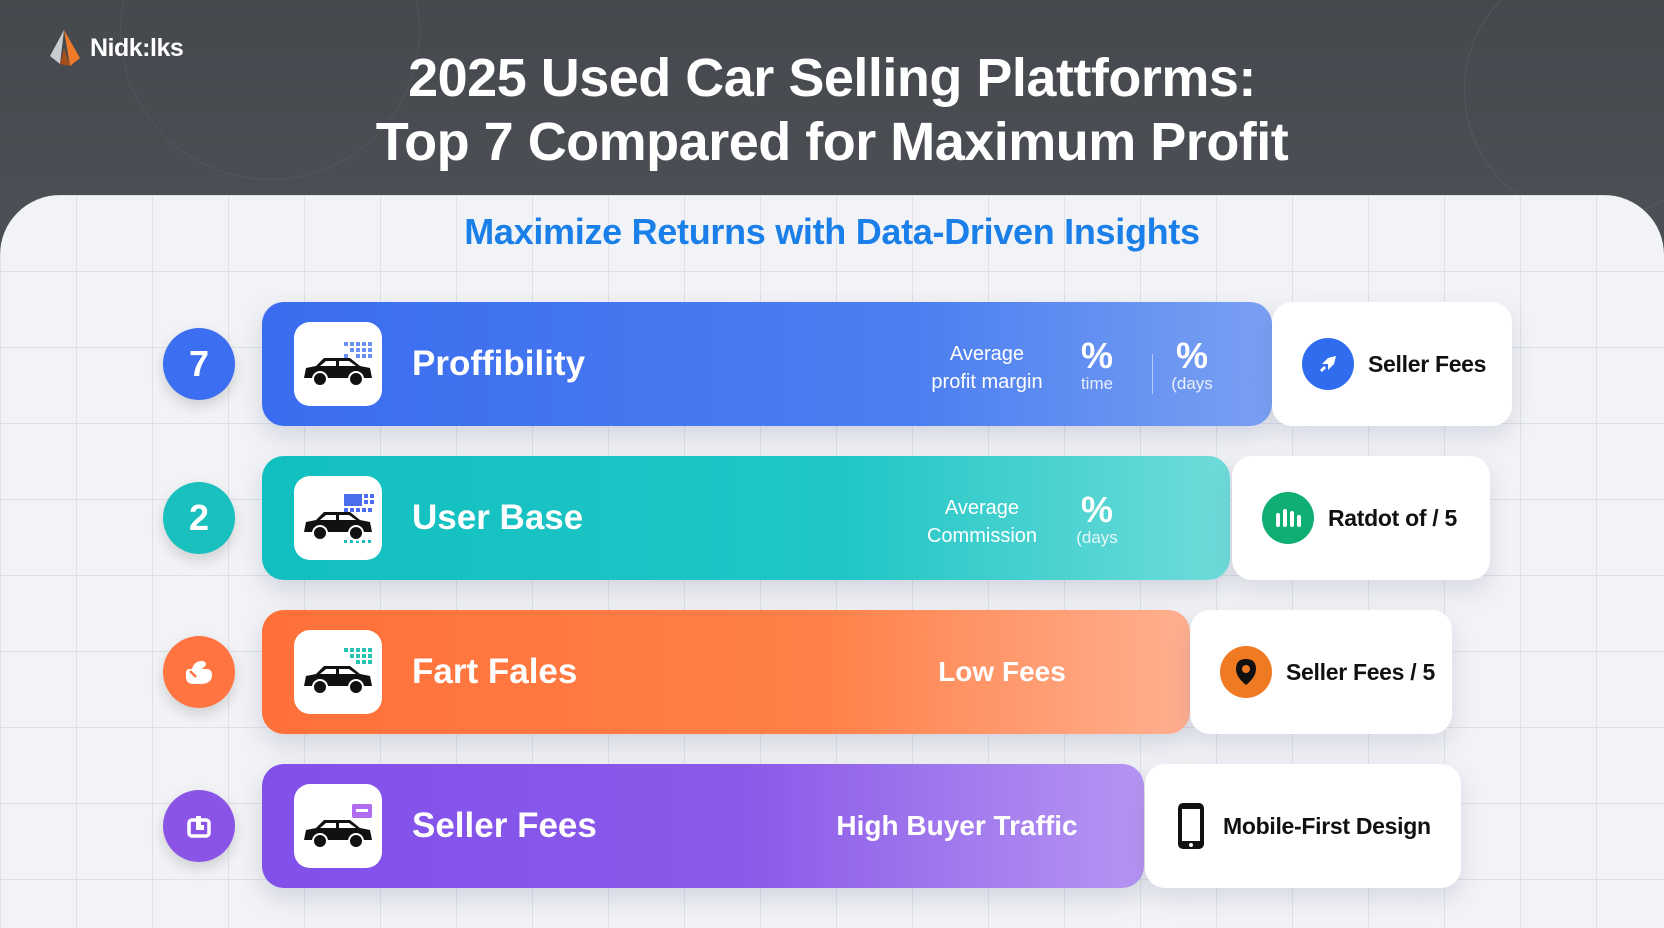 The image size is (1664, 928). Describe the element at coordinates (498, 517) in the screenshot. I see `platform-label: User Base` at that location.